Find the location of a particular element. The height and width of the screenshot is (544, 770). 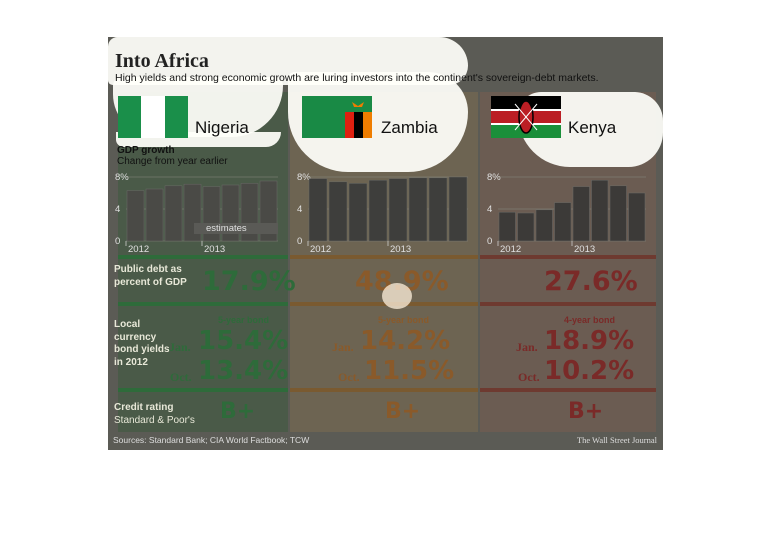

bond-type-nigeria: 5-year bond is located at coordinates (244, 320).